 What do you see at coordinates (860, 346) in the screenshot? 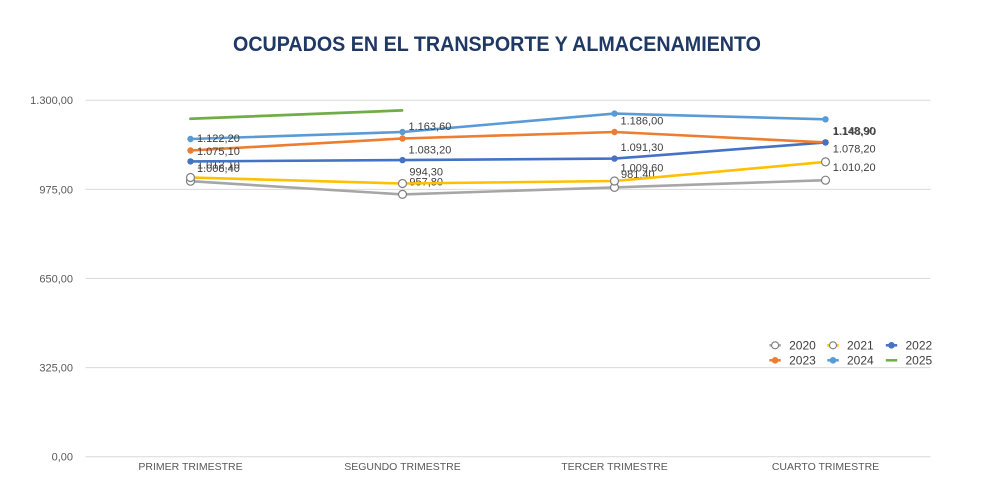
I see `svg-text: 2021` at bounding box center [860, 346].